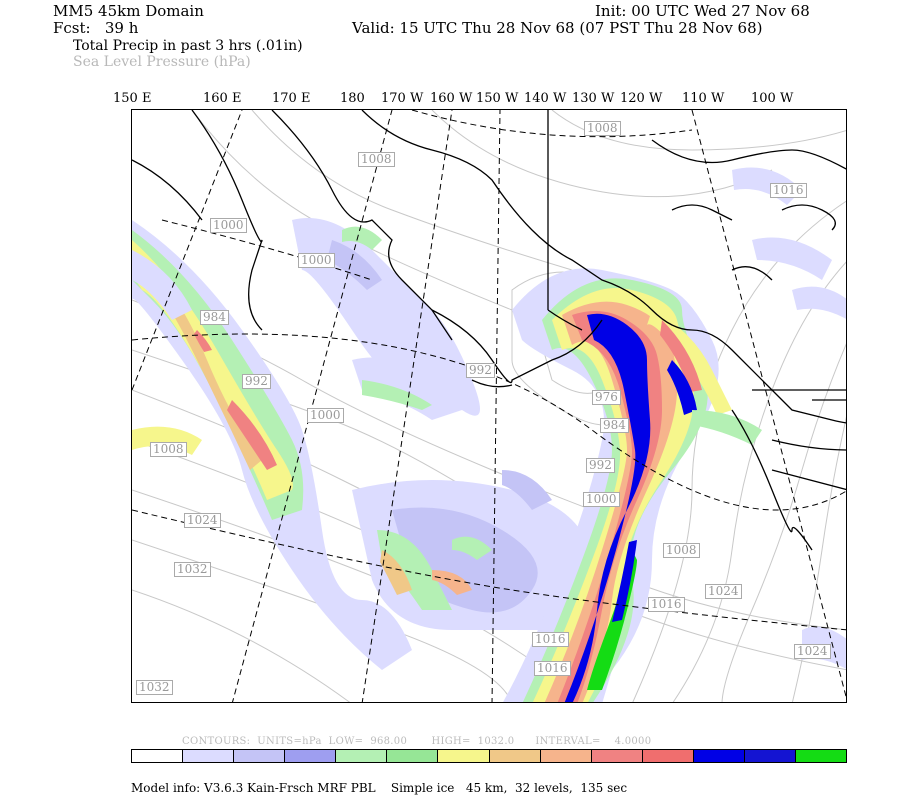 This screenshot has height=800, width=900. What do you see at coordinates (402, 98) in the screenshot?
I see `longitude-label: 170 W` at bounding box center [402, 98].